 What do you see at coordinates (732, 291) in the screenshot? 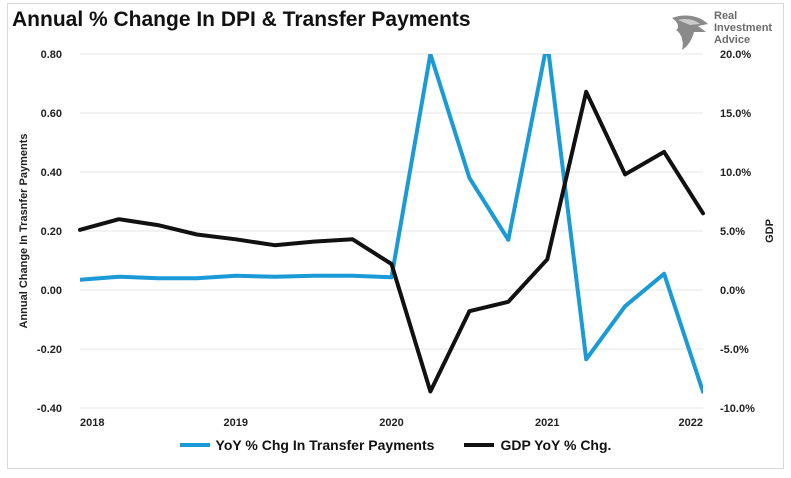
I see `right-tick-label: 0.0%` at bounding box center [732, 291].